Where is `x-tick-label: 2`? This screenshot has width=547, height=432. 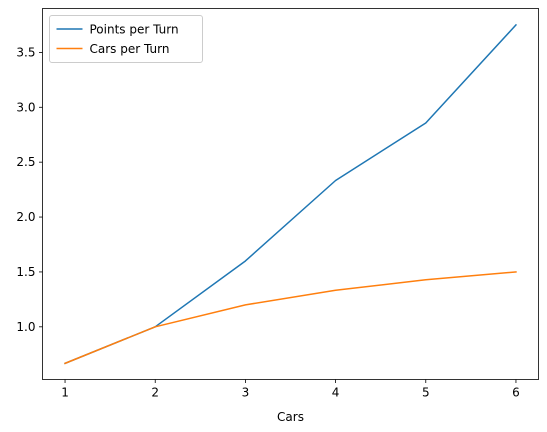 x-tick-label: 2 is located at coordinates (155, 393).